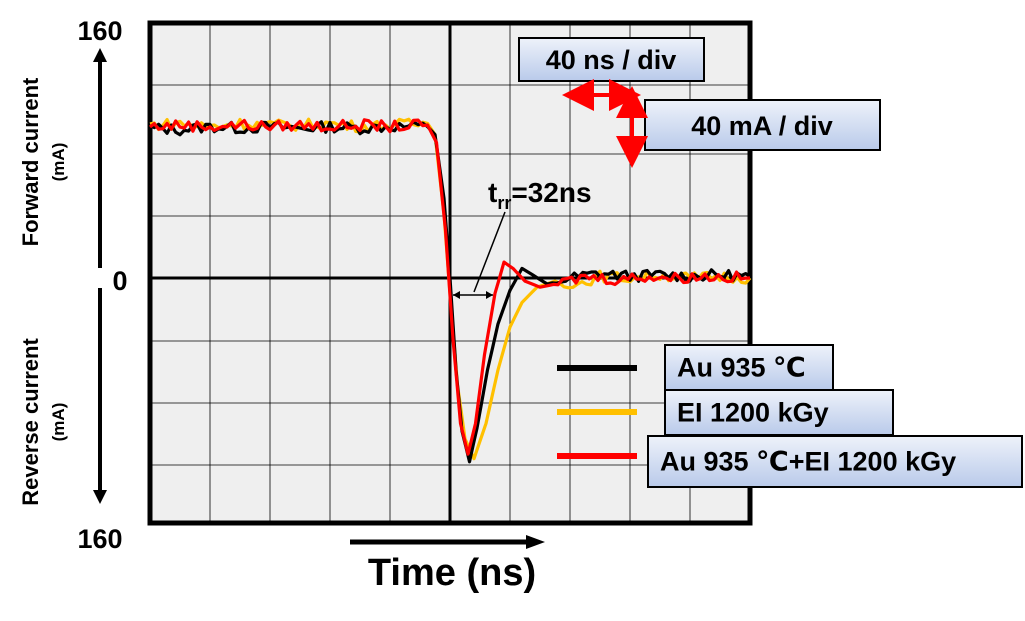 The width and height of the screenshot is (1025, 621). Describe the element at coordinates (100, 497) in the screenshot. I see `reverse-arrow-head` at that location.